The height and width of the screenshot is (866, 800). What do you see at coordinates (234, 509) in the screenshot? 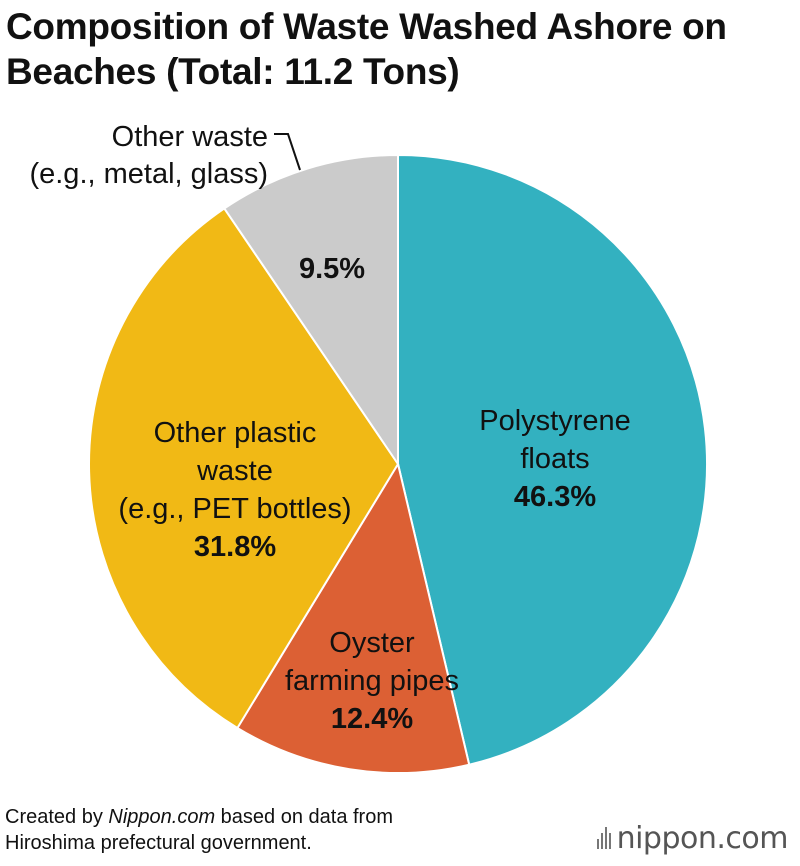
I see `slice-label-3-line-3: (e.g., PET bottles)` at bounding box center [234, 509].